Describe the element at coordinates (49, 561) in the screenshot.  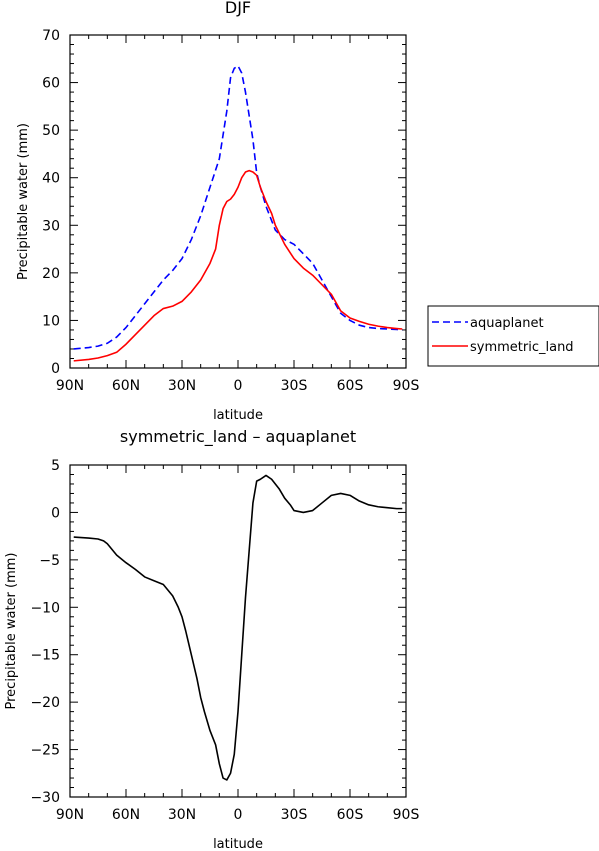
I see `y-tick-label: −5` at that location.